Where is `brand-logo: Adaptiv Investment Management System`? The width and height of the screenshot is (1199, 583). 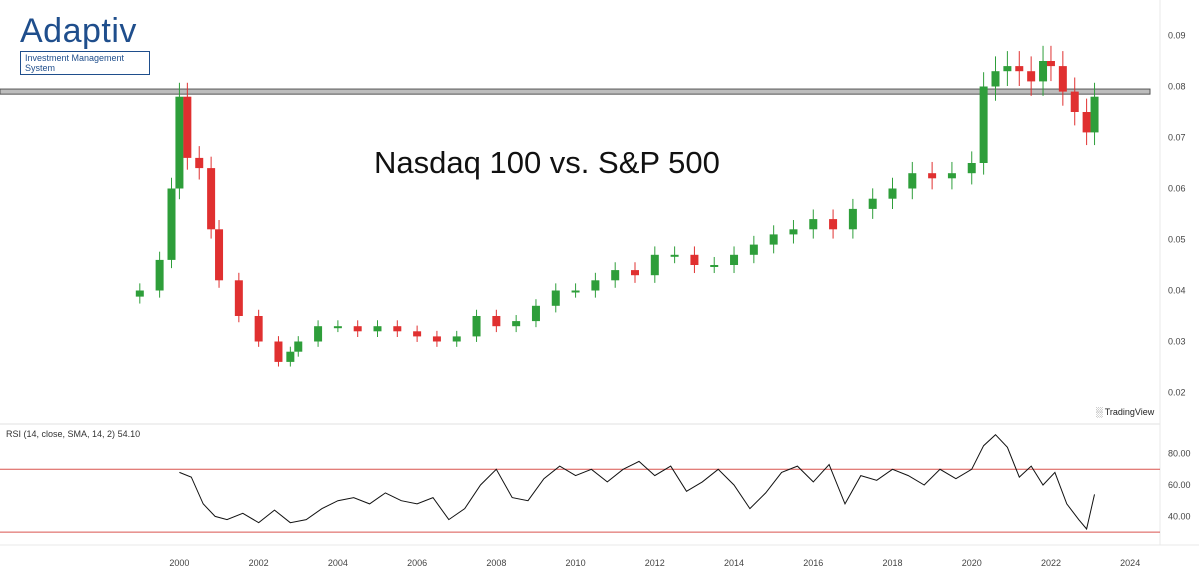 brand-logo: Adaptiv Investment Management System is located at coordinates (85, 43).